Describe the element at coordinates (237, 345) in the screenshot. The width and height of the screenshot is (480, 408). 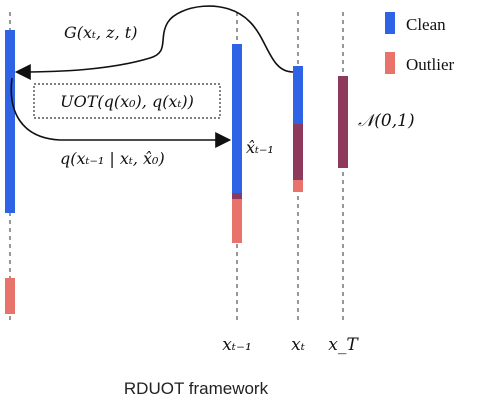
I see `axis-label-x-t-minus-1: xₜ₋₁` at that location.